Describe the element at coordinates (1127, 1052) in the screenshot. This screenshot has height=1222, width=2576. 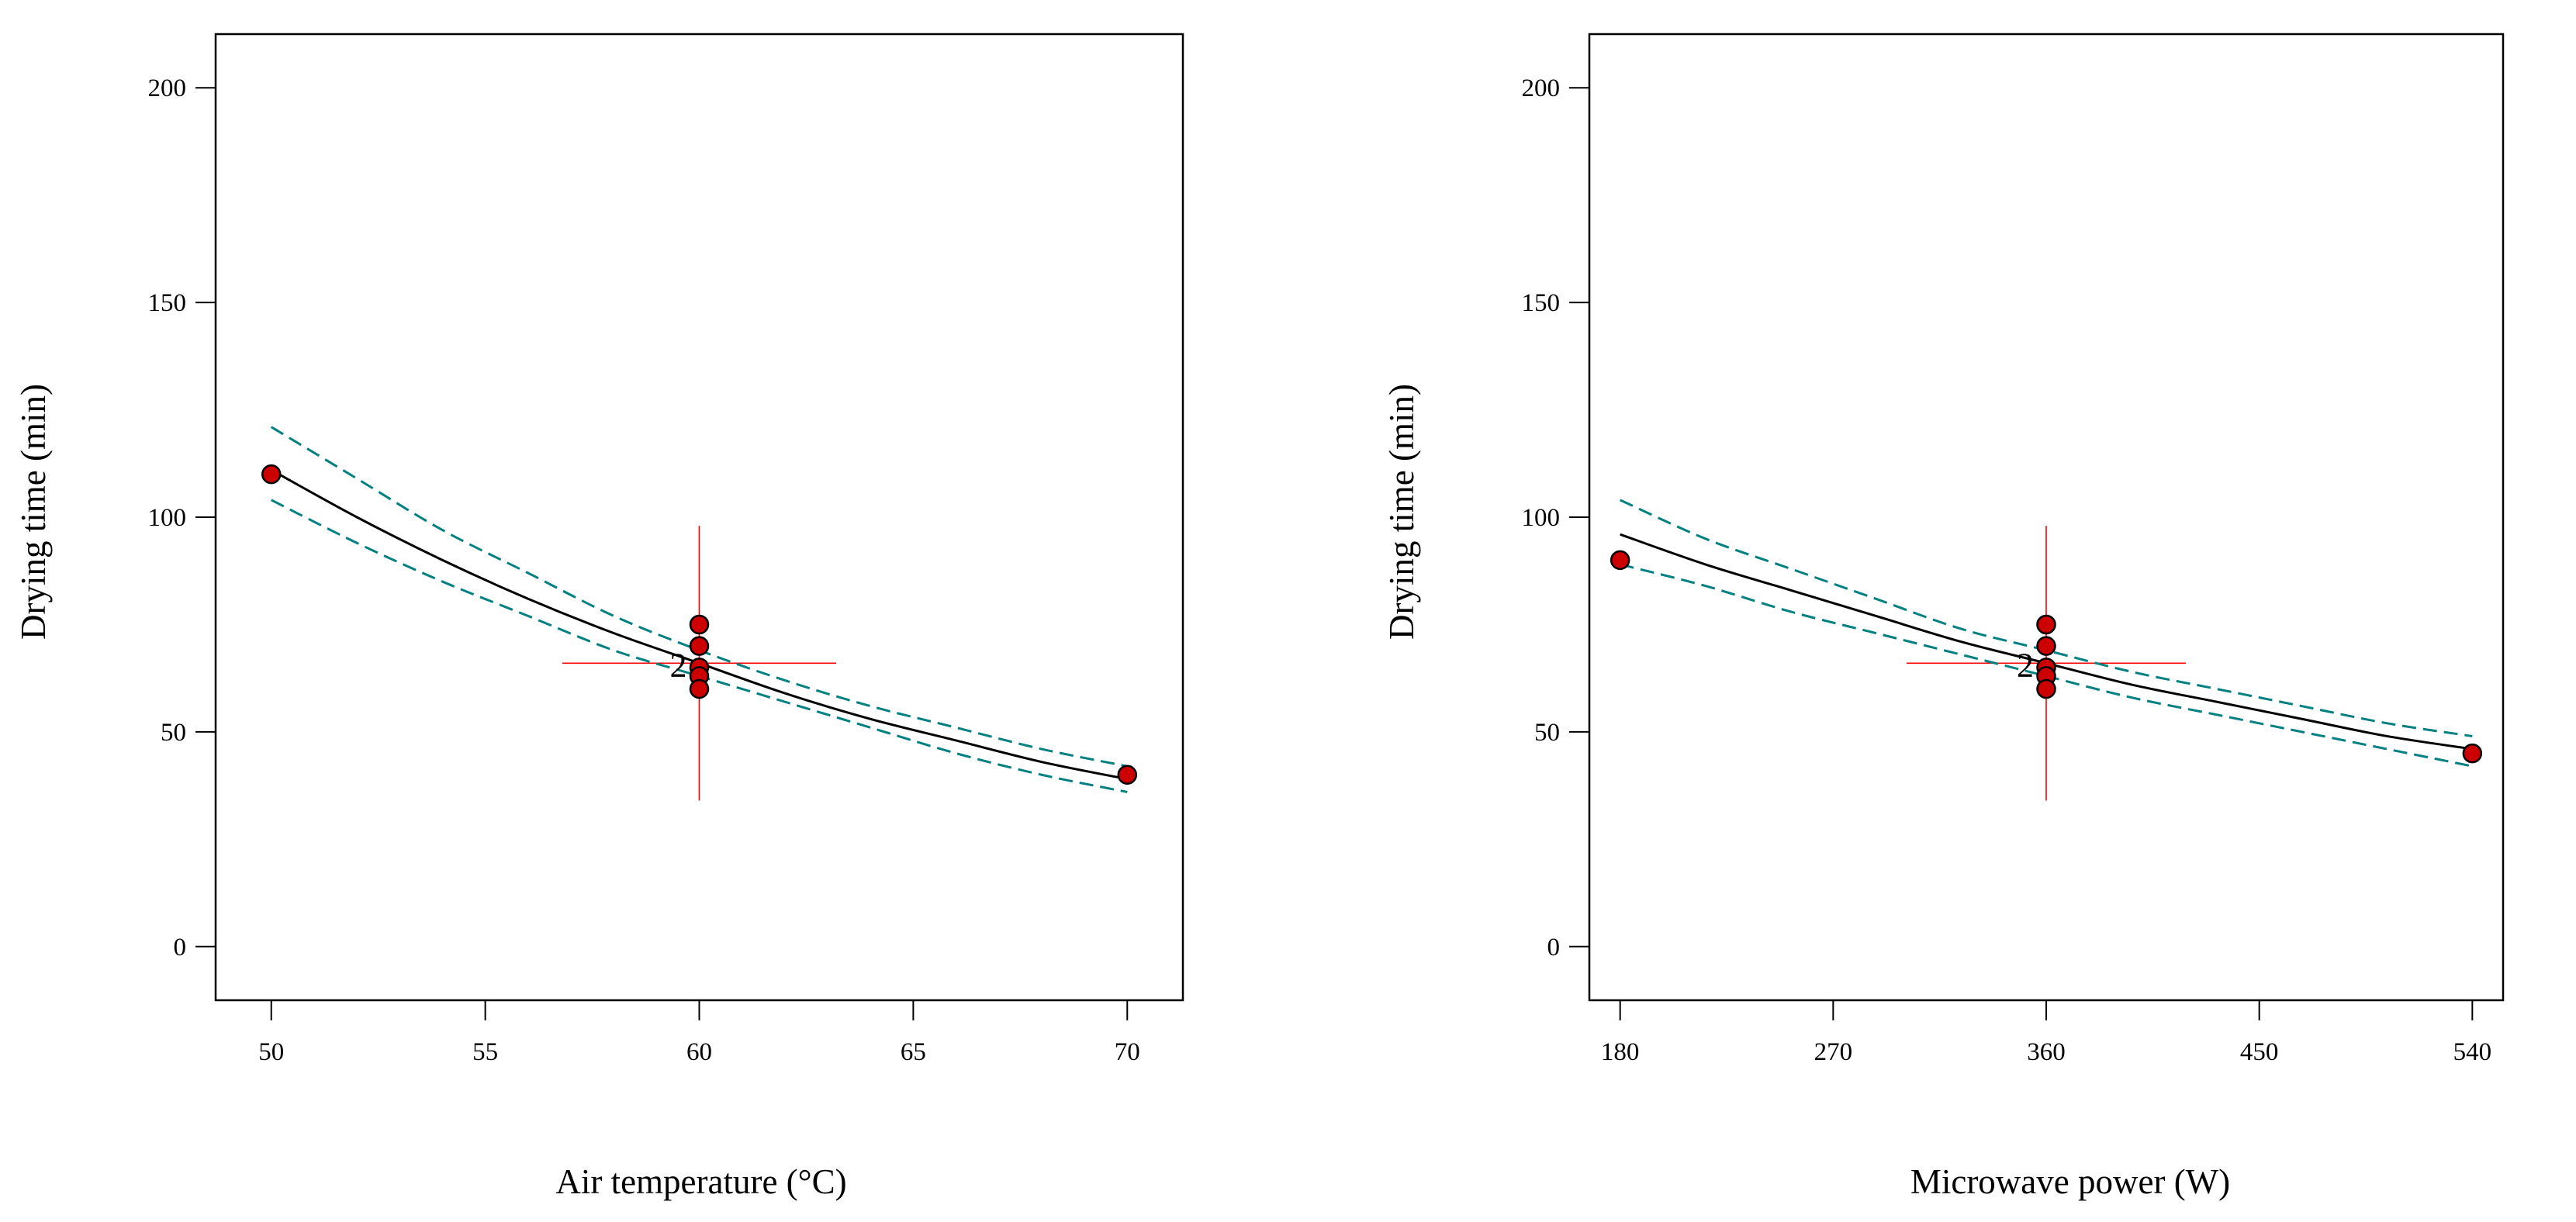
I see `x-tick-label: 70` at that location.